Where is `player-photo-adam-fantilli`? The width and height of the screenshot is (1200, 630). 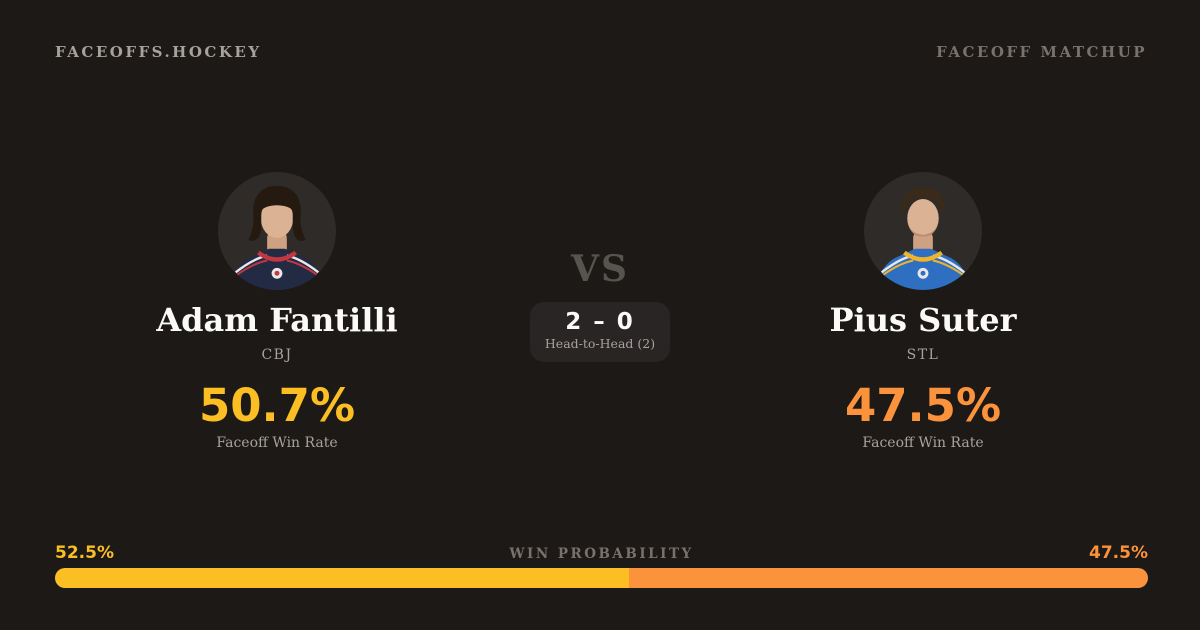
player-photo-adam-fantilli is located at coordinates (277, 231).